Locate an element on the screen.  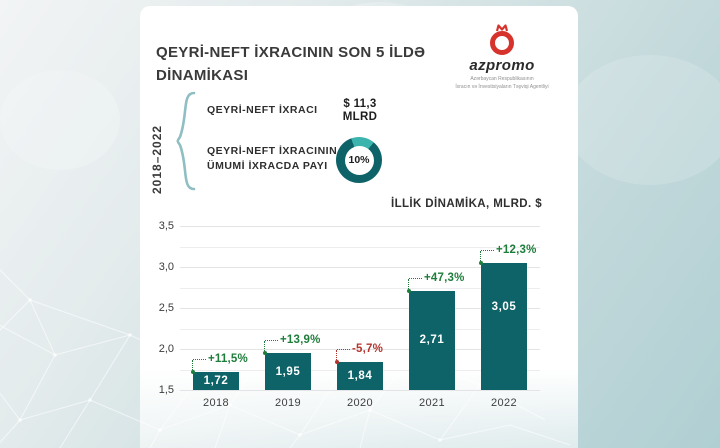
change-annotation: +11,5% is located at coordinates (231, 361).